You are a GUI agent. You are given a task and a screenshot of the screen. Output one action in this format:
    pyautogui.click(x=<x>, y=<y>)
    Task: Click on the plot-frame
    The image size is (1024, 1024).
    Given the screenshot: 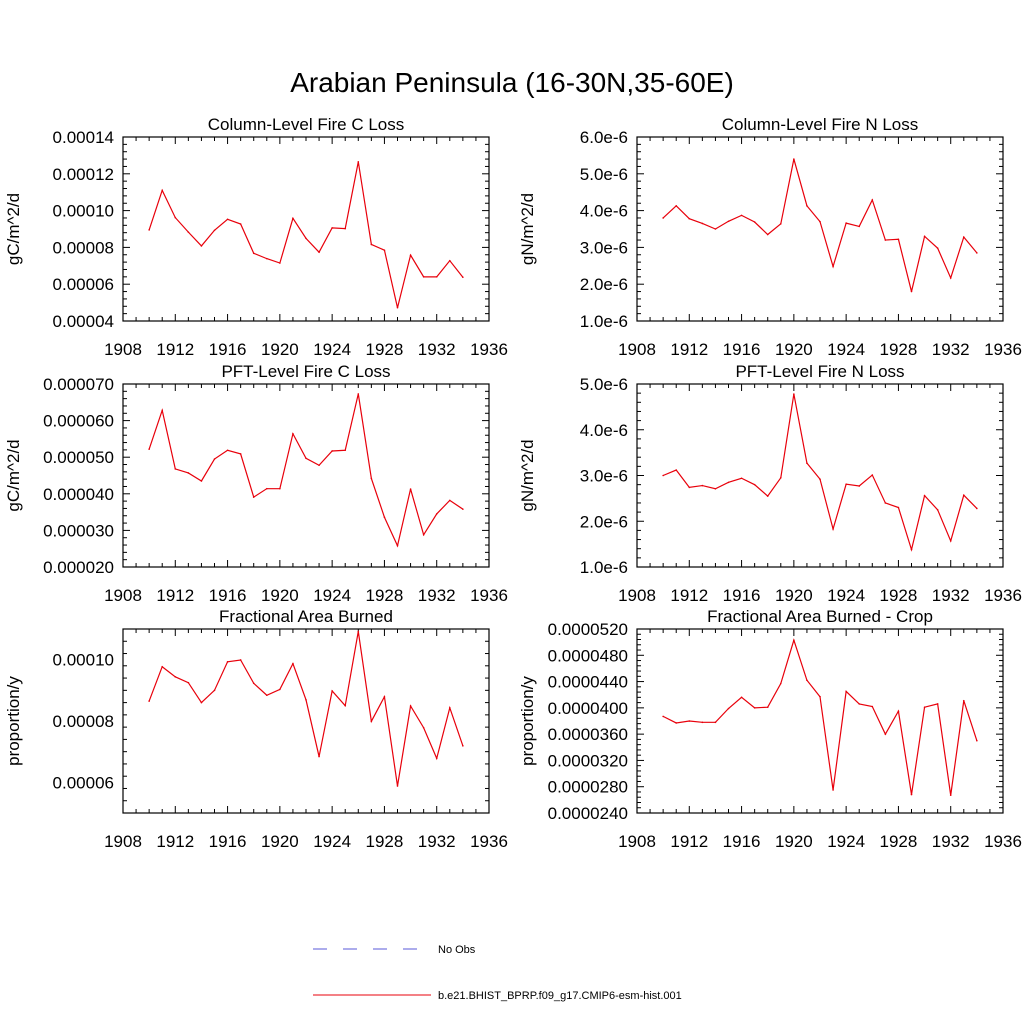 What is the action you would take?
    pyautogui.click(x=820, y=229)
    